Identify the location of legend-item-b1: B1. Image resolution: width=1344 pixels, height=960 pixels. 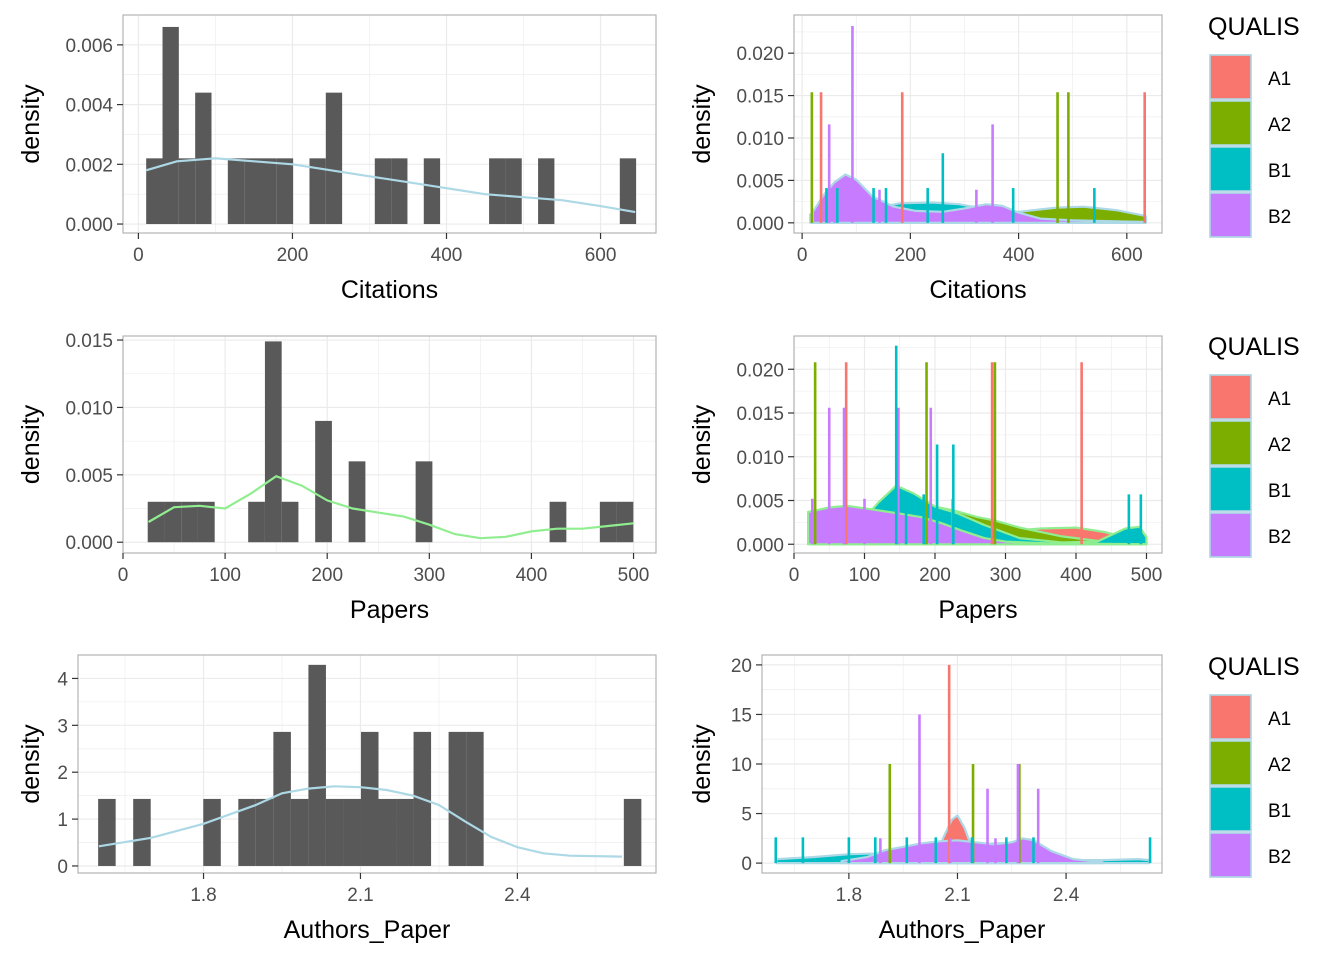
(1250, 489).